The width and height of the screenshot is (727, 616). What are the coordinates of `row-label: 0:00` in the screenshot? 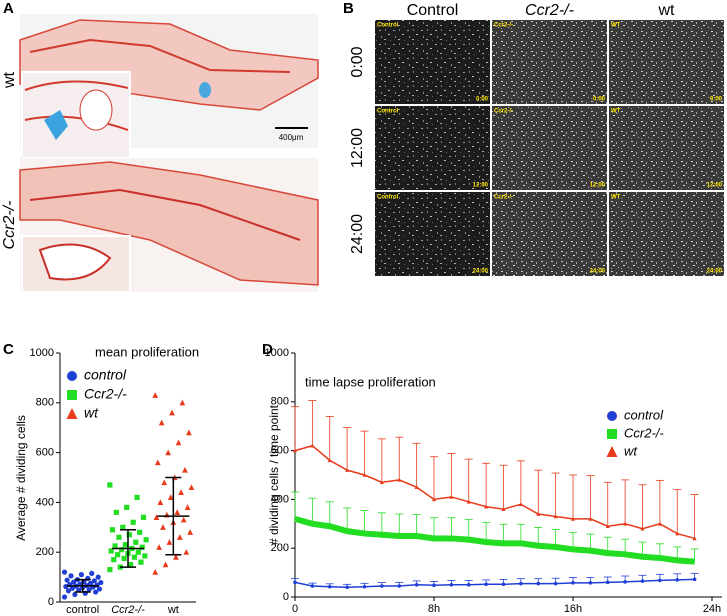 It's located at (357, 61).